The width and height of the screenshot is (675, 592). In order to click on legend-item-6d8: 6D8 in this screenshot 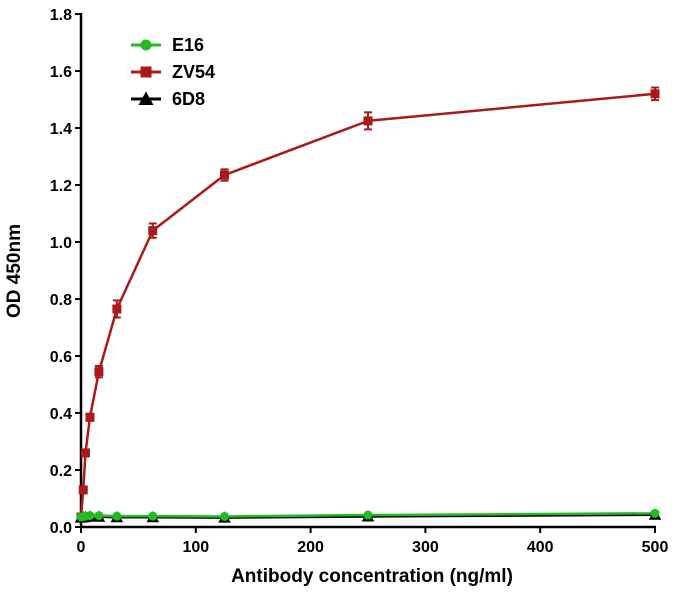, I will do `click(168, 99)`.